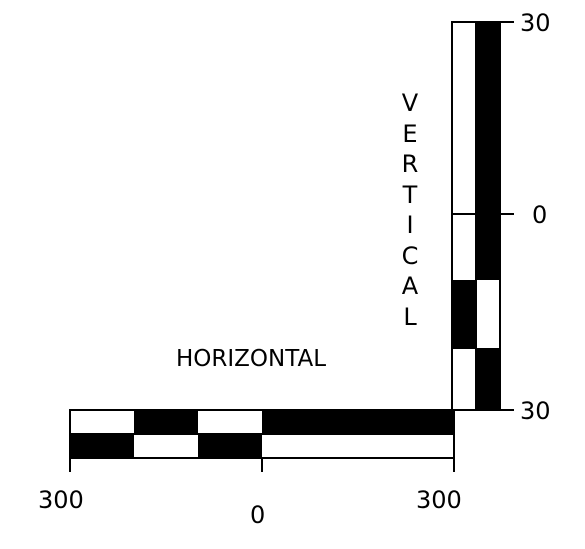 This screenshot has width=585, height=549. I want to click on vertical-axis-label-letter: R, so click(410, 164).